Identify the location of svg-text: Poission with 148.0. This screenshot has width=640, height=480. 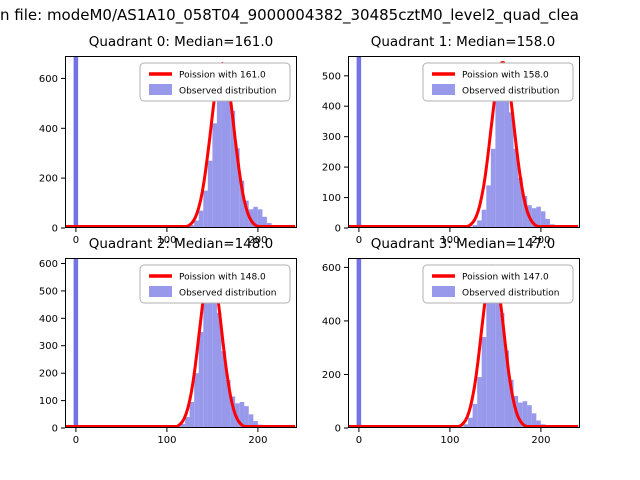
(222, 278).